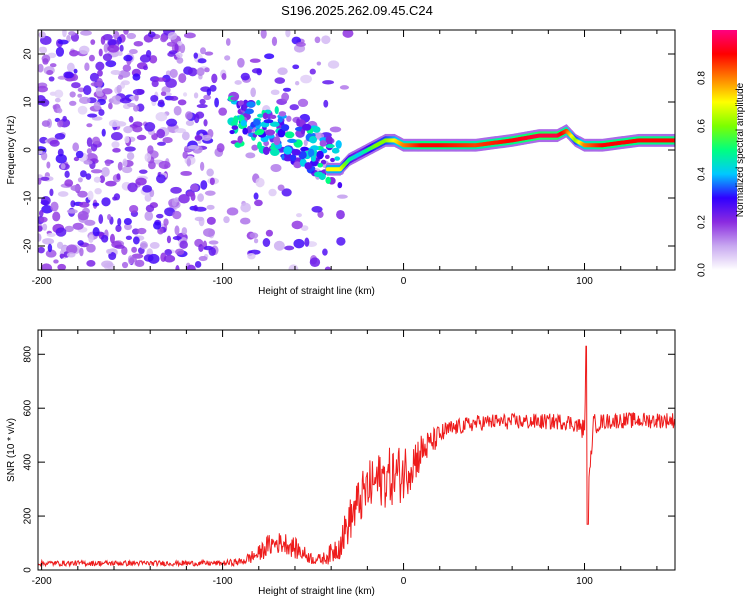 The image size is (750, 600). What do you see at coordinates (357, 10) in the screenshot?
I see `figure-title: S196.2025.262.09.45.C24` at bounding box center [357, 10].